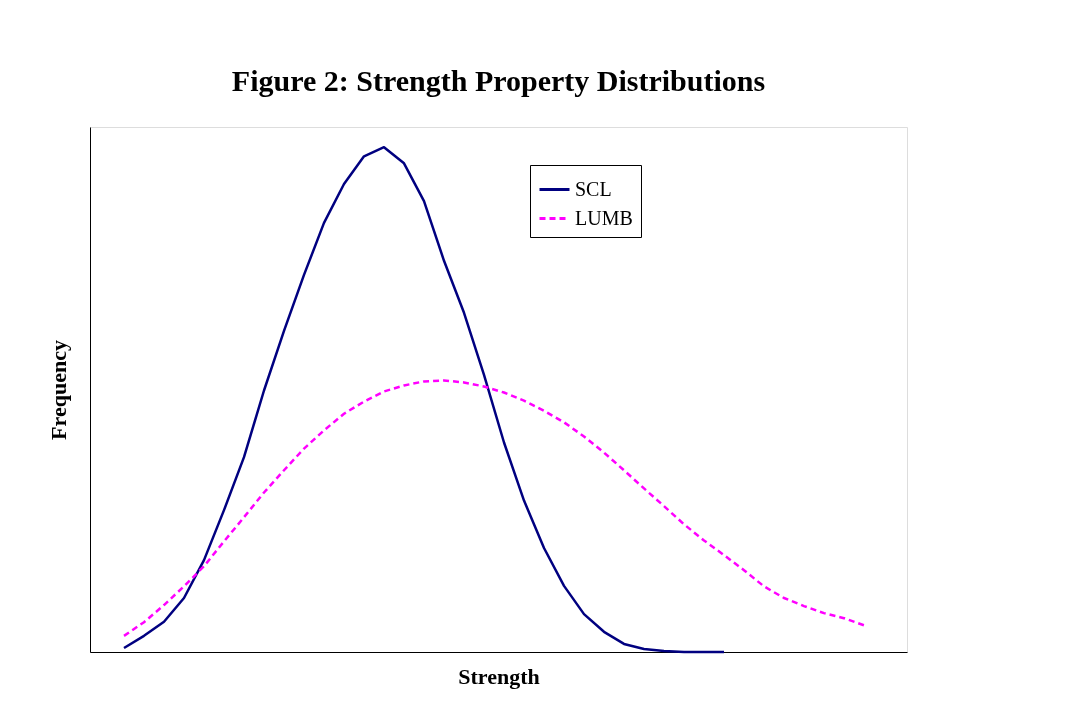 The width and height of the screenshot is (1065, 726). I want to click on legend-label: LUMB, so click(604, 217).